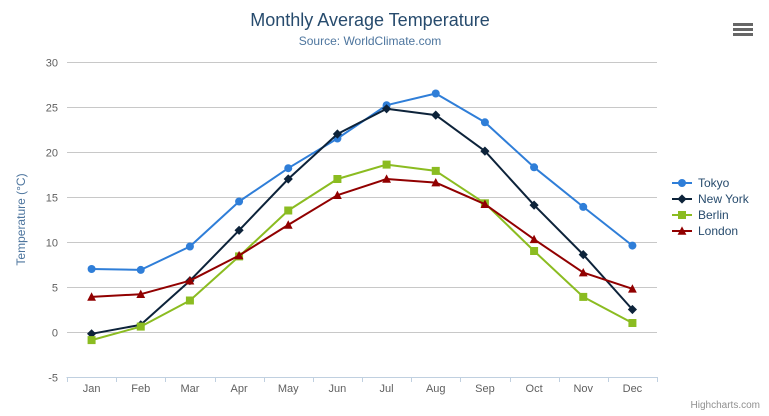 This screenshot has width=769, height=416. I want to click on chart-subtitle: Source: WorldClimate.com, so click(370, 41).